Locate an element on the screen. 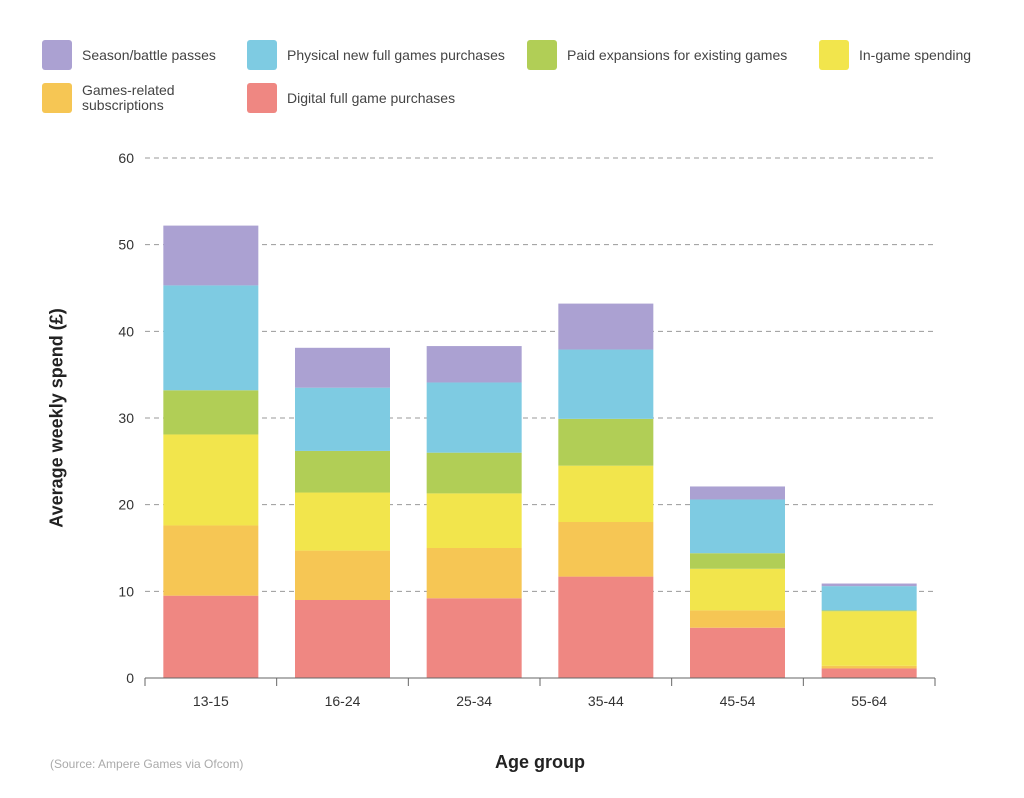  legend-item: Paid expansions for existing games is located at coordinates (662, 55).